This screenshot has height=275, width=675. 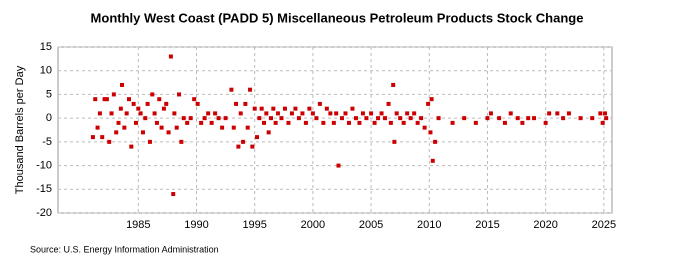 What do you see at coordinates (371, 225) in the screenshot?
I see `x-tick-label: 2005` at bounding box center [371, 225].